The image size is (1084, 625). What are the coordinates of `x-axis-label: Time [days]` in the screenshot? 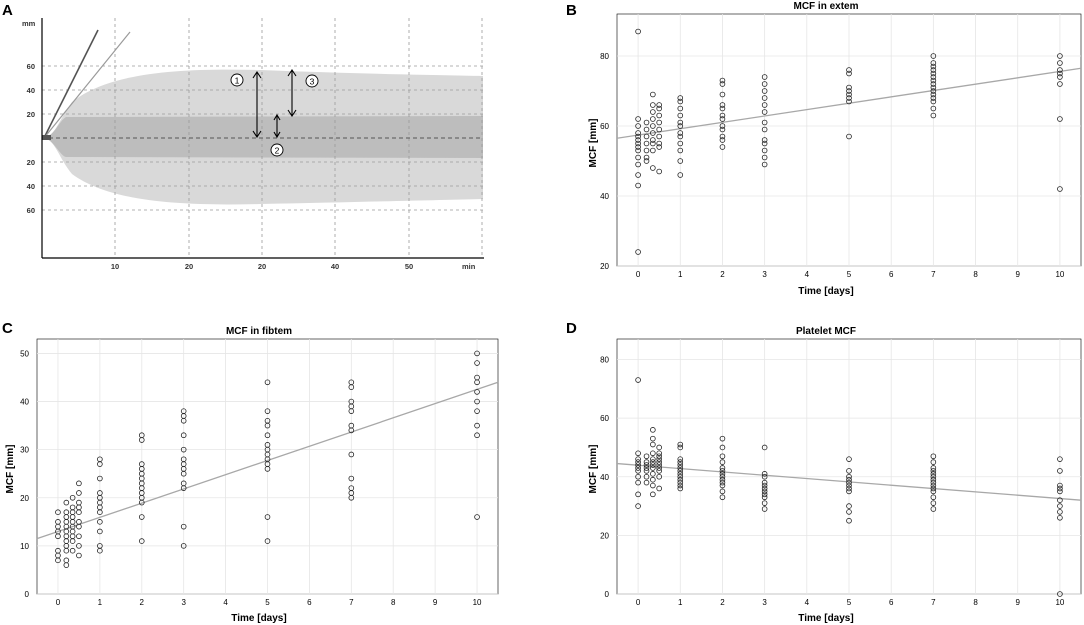 It's located at (825, 618).